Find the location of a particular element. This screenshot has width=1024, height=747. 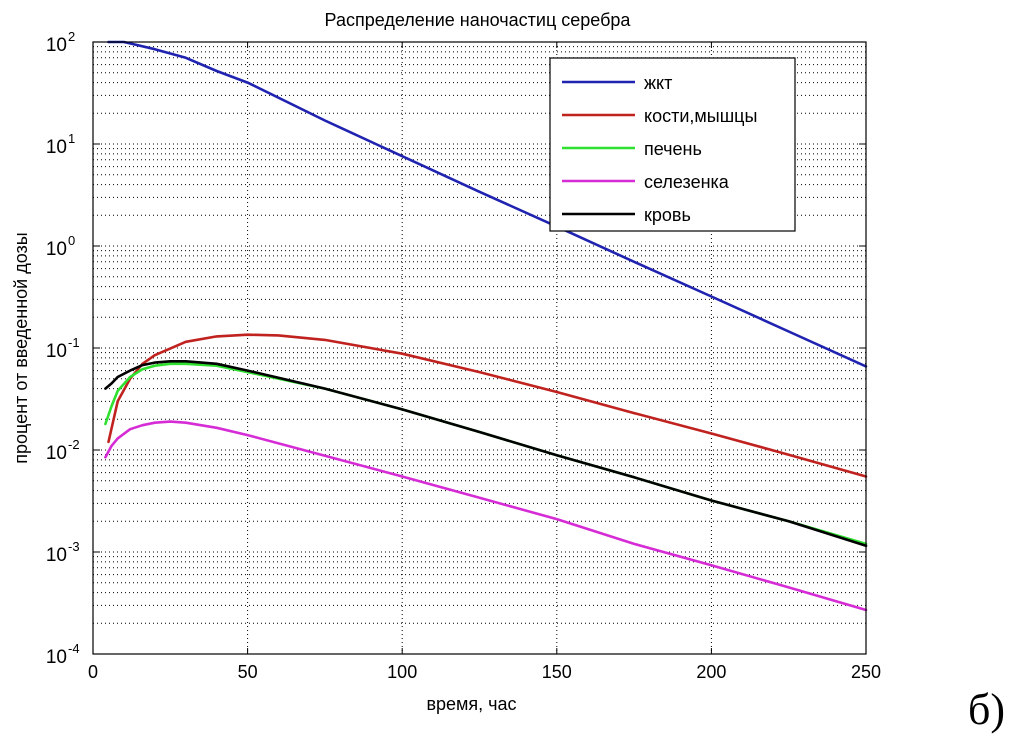

y-tick-exponent: -4 is located at coordinates (74, 648).